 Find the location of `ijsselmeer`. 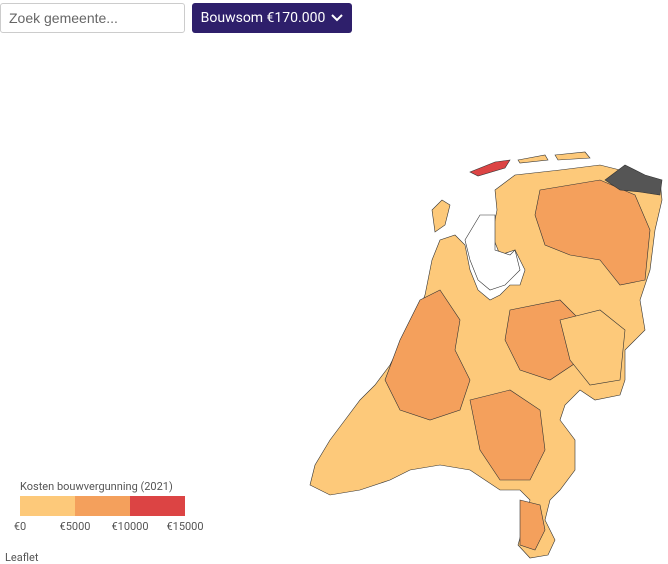

ijsselmeer is located at coordinates (492, 252).